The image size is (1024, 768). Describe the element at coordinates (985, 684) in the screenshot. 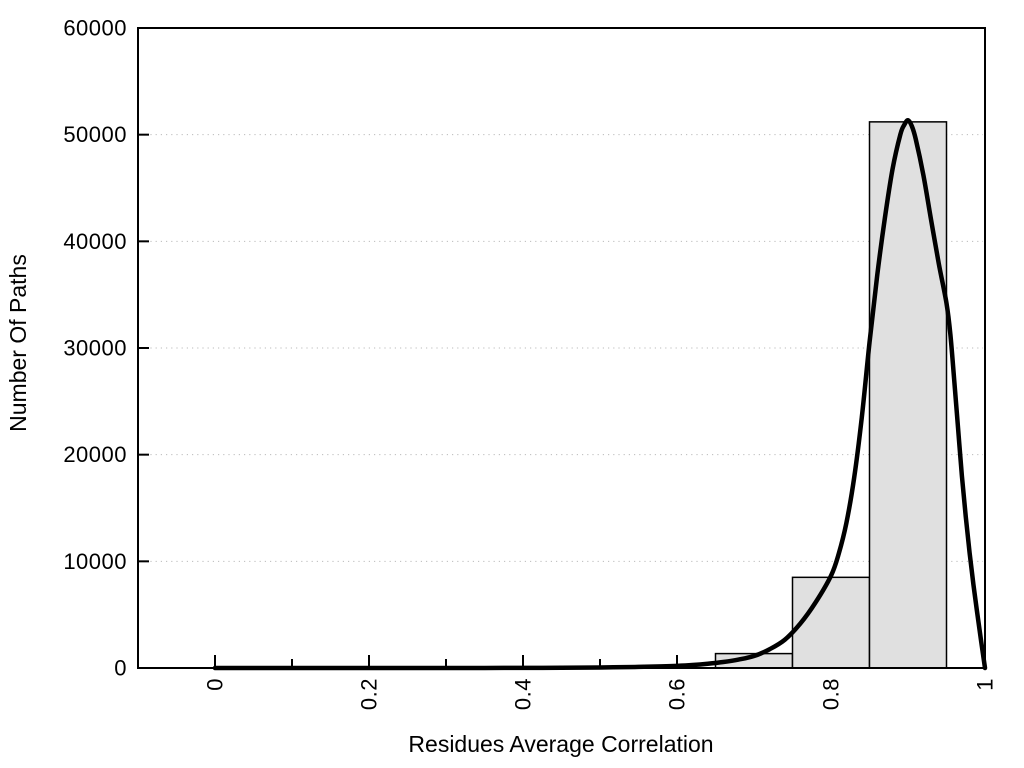

I see `x-tick-label: 1` at that location.